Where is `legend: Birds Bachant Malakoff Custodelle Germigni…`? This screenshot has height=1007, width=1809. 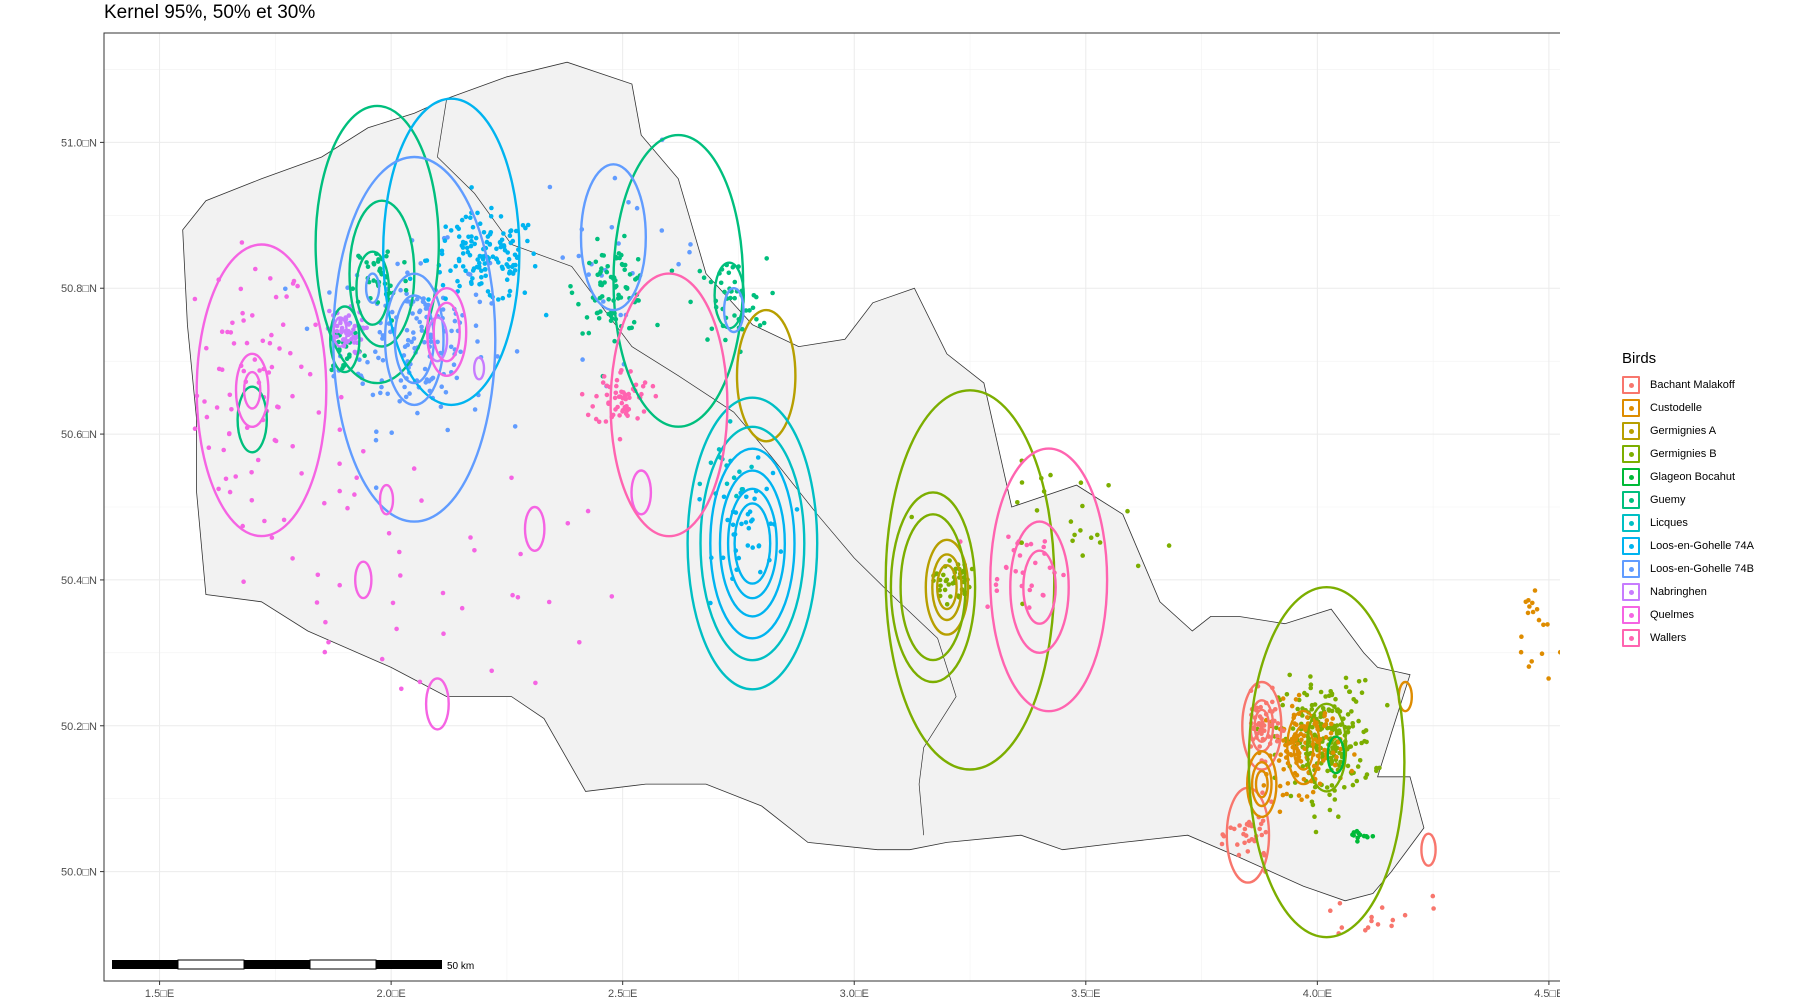
legend: Birds Bachant Malakoff Custodelle Germigni… is located at coordinates (1712, 499).